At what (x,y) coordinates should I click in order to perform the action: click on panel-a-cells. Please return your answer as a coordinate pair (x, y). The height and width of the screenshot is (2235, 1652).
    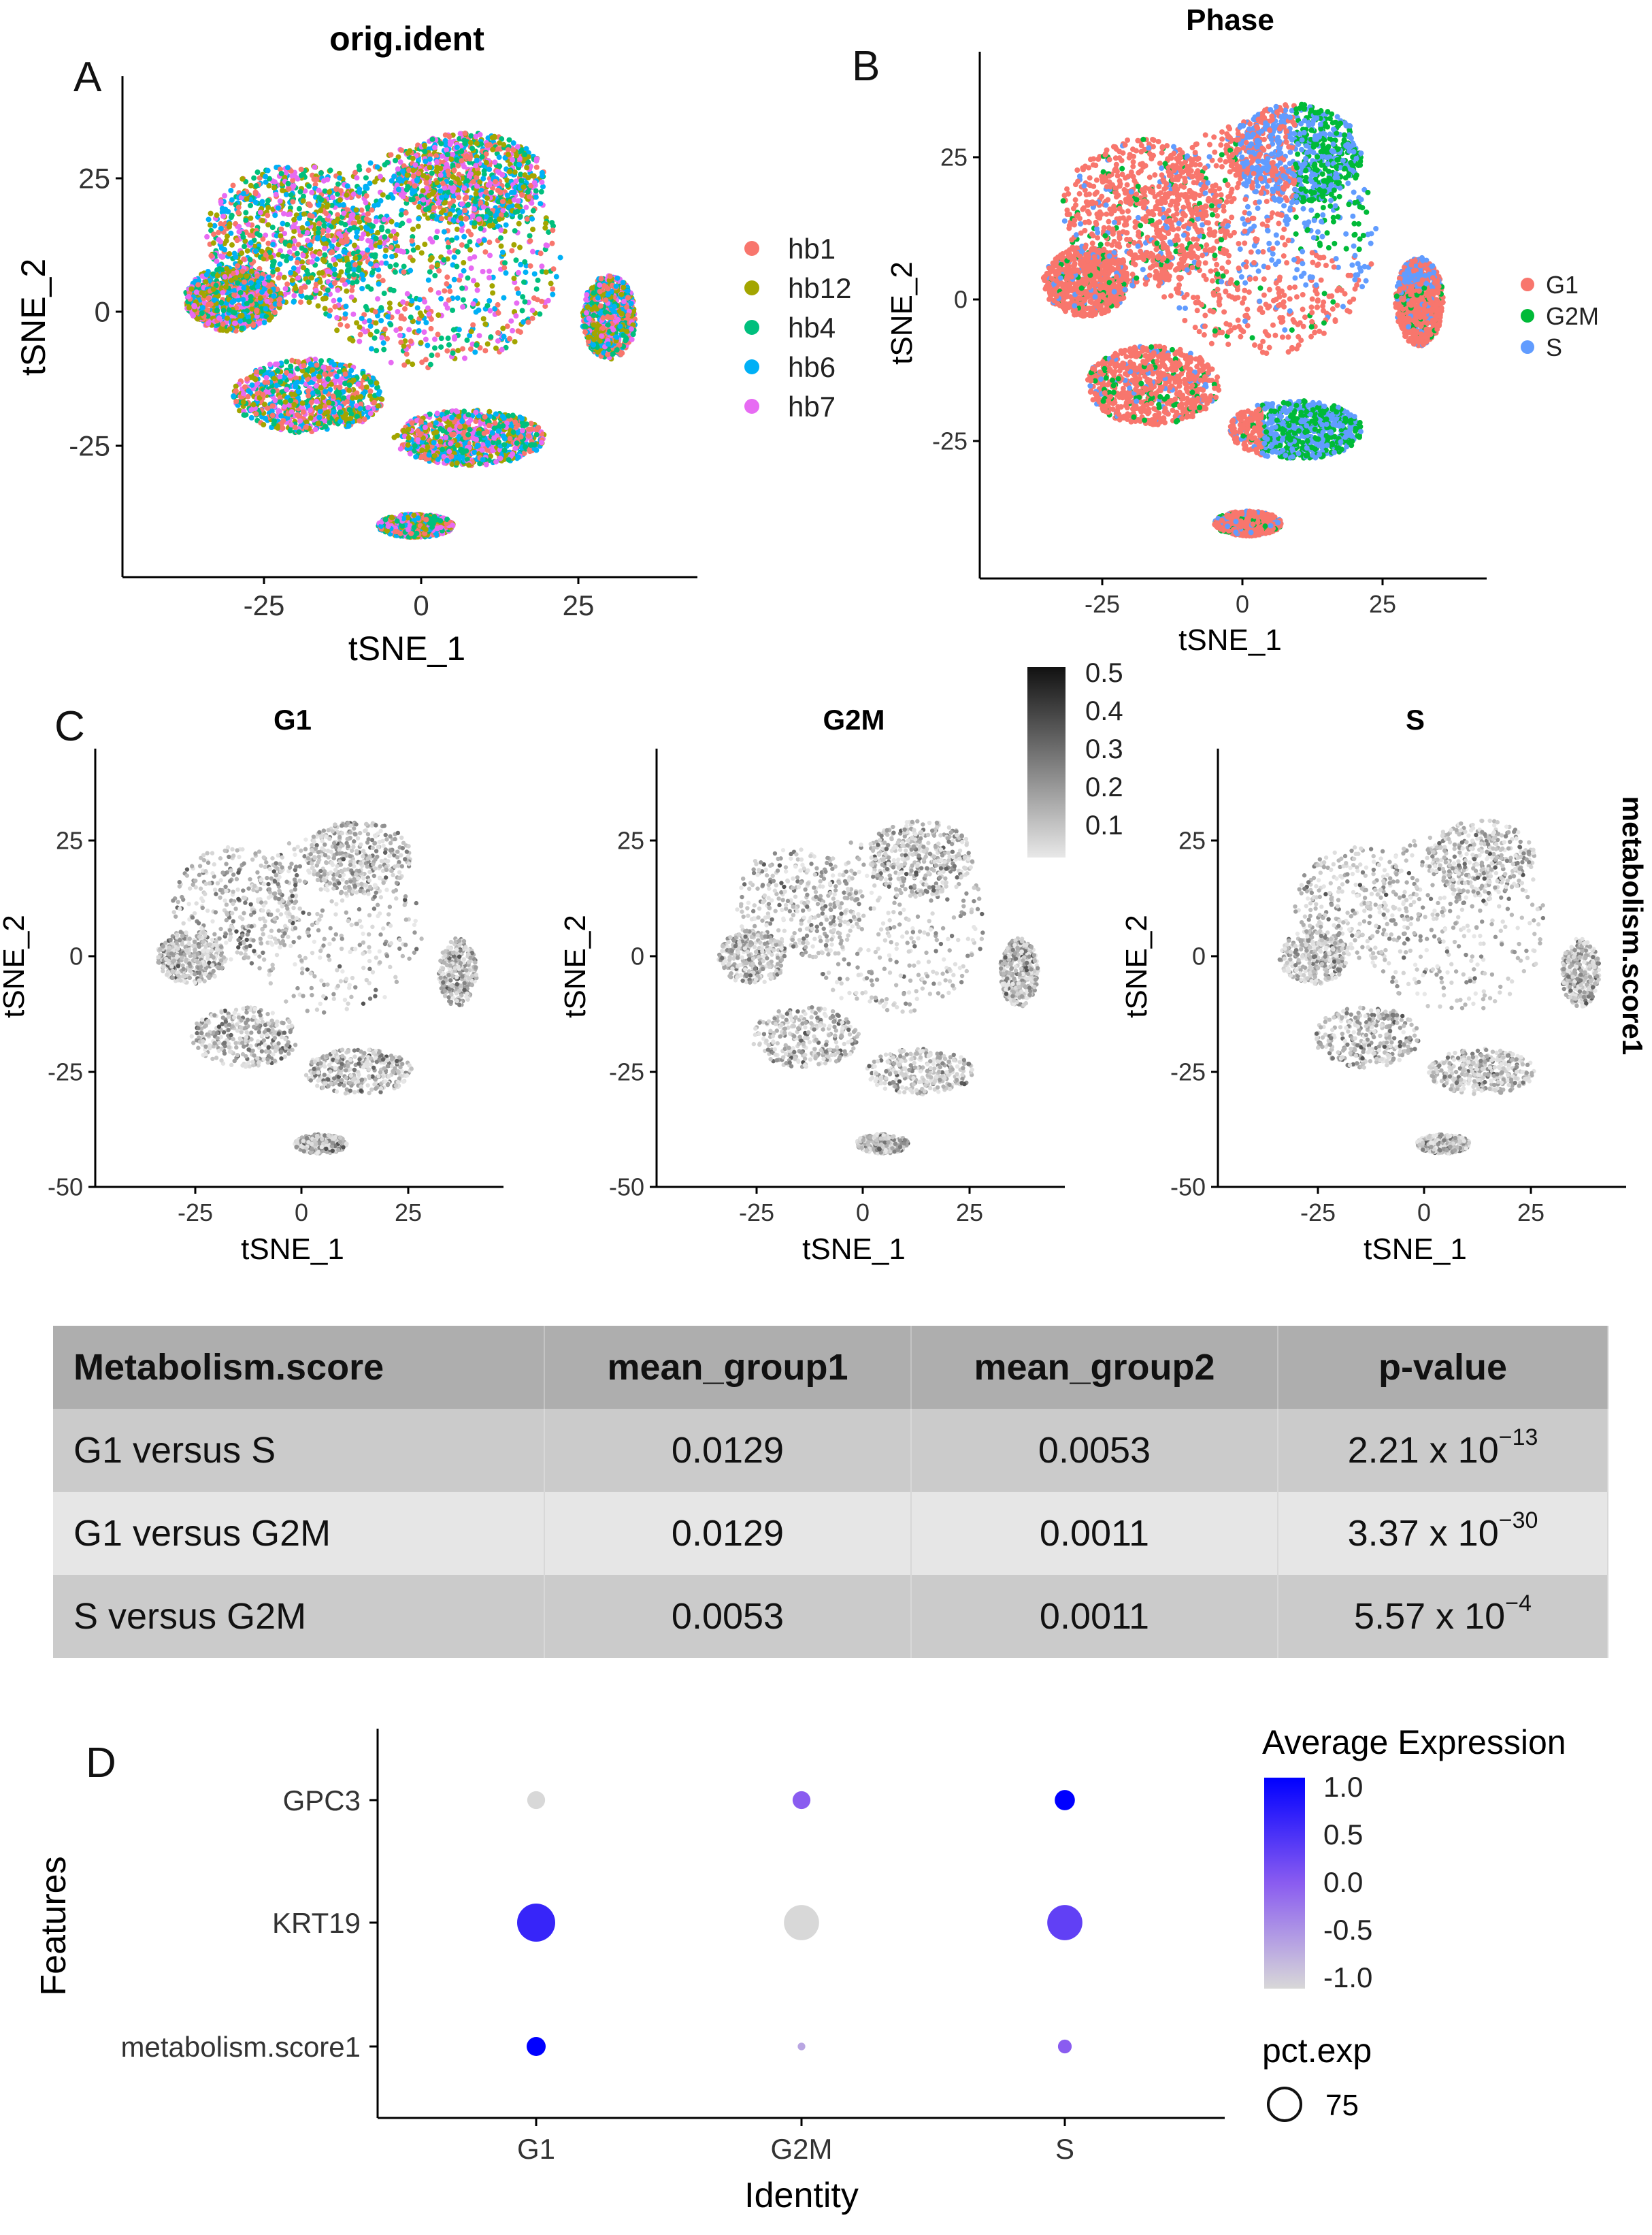
    Looking at the image, I should click on (411, 335).